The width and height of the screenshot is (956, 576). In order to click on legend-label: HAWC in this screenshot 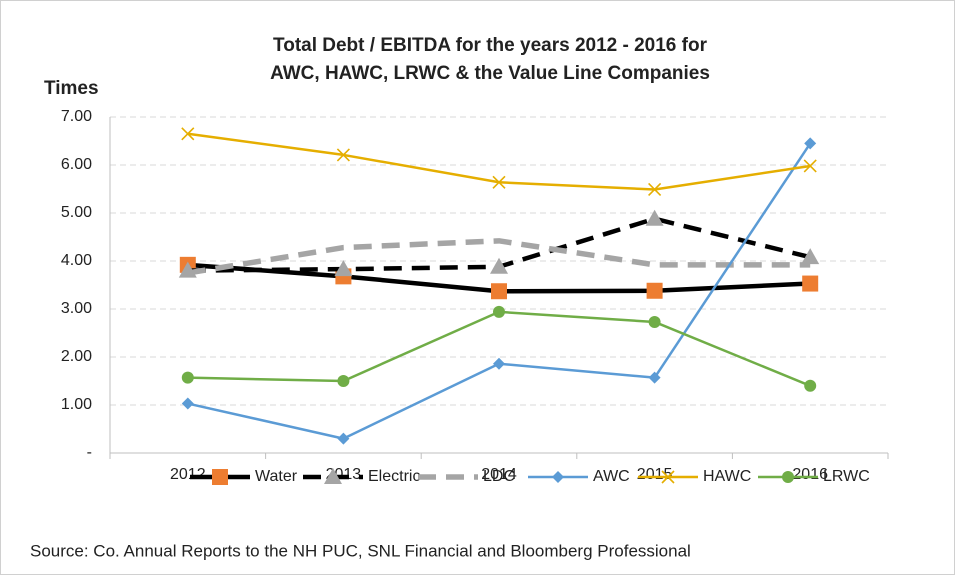, I will do `click(727, 476)`.